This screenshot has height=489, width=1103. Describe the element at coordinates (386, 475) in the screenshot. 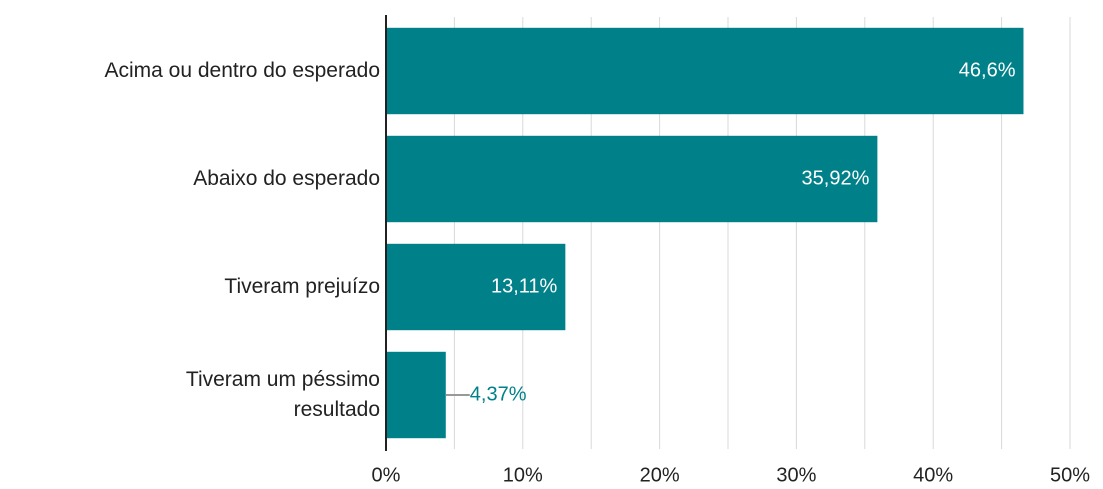

I see `x-tick-label: 0%` at that location.